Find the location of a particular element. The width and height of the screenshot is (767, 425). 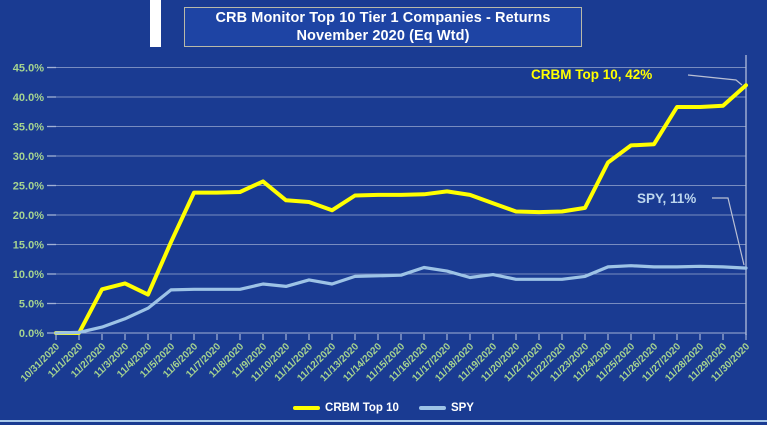

legend-item-crbm: CRBM Top 10 is located at coordinates (346, 408).